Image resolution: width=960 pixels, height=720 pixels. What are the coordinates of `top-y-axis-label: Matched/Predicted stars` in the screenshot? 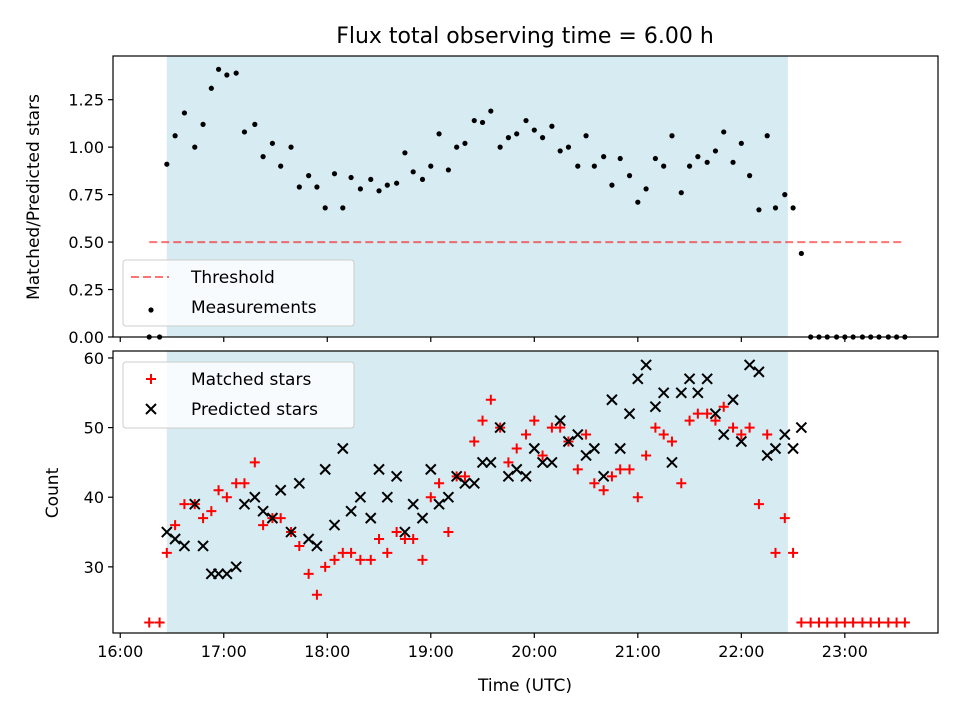 It's located at (34, 197).